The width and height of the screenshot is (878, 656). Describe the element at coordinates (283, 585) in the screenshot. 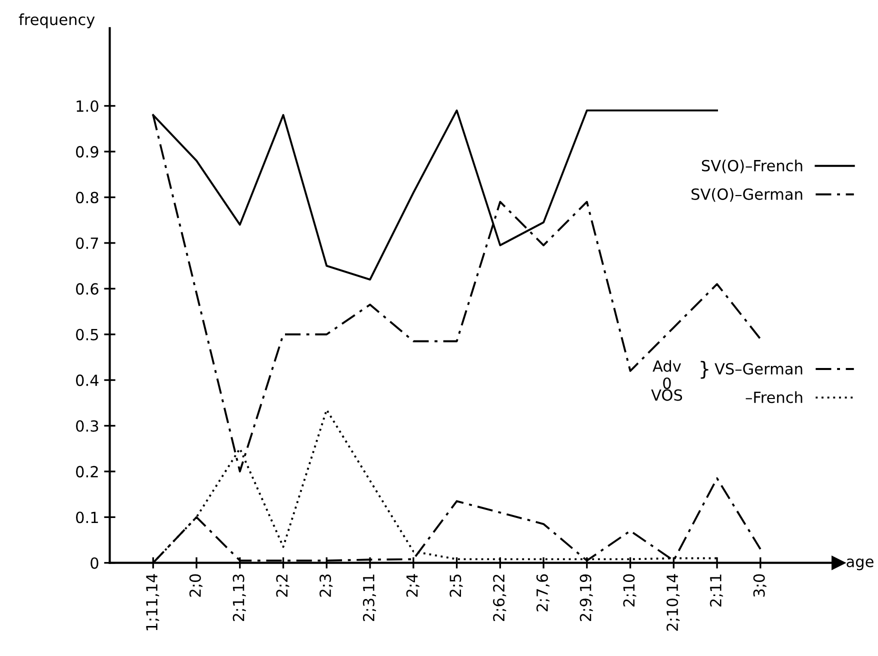

I see `x-tick-label: 2;2` at that location.